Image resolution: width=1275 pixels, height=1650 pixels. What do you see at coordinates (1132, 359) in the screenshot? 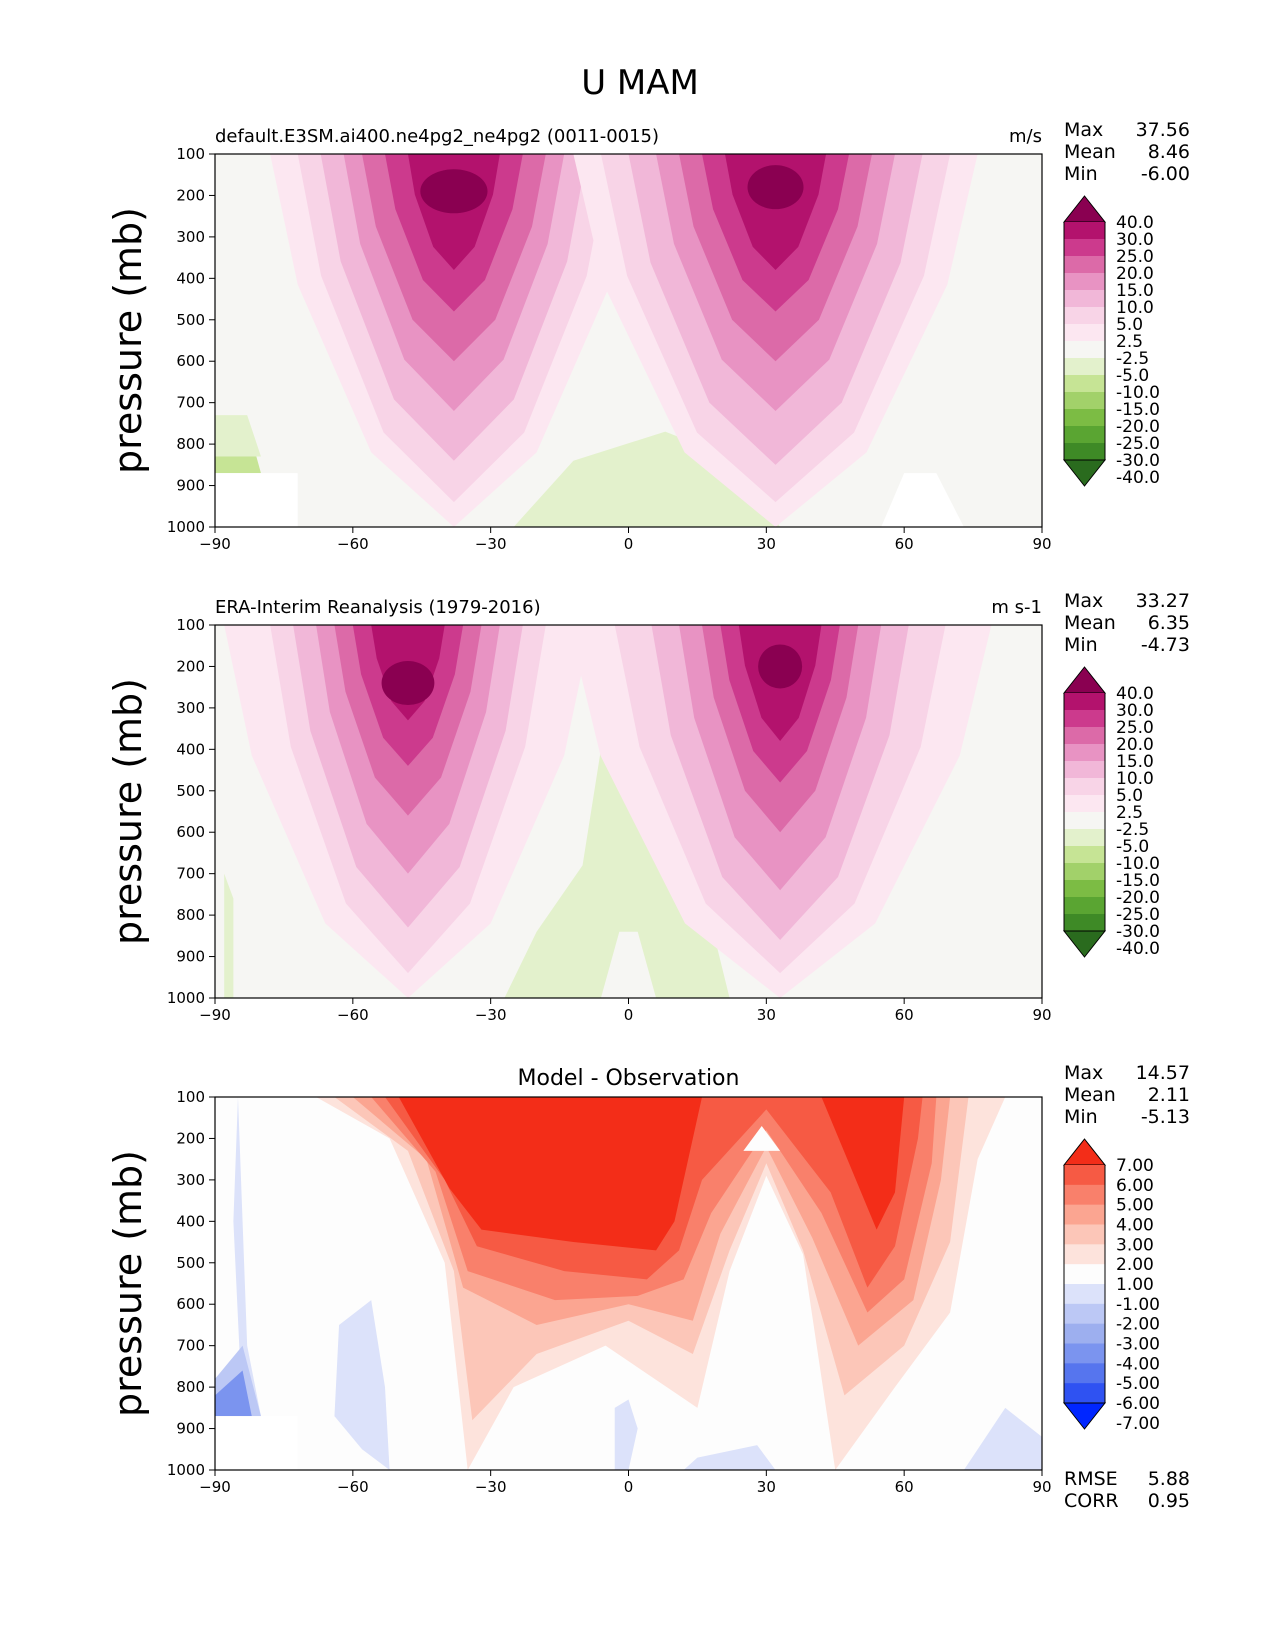
I see `colorbar-tick-label: -2.5` at bounding box center [1132, 359].